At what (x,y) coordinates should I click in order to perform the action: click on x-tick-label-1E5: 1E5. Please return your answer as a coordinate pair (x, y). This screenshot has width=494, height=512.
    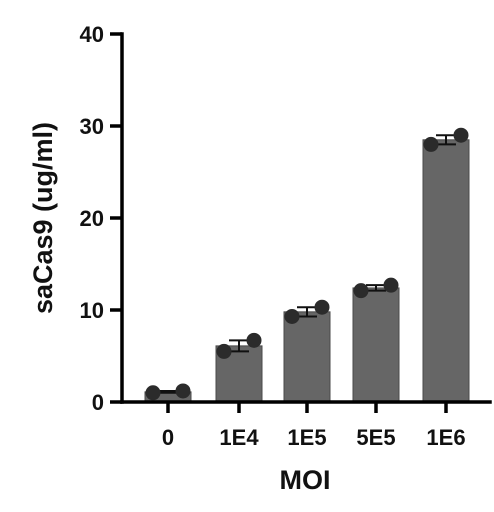
    Looking at the image, I should click on (306, 437).